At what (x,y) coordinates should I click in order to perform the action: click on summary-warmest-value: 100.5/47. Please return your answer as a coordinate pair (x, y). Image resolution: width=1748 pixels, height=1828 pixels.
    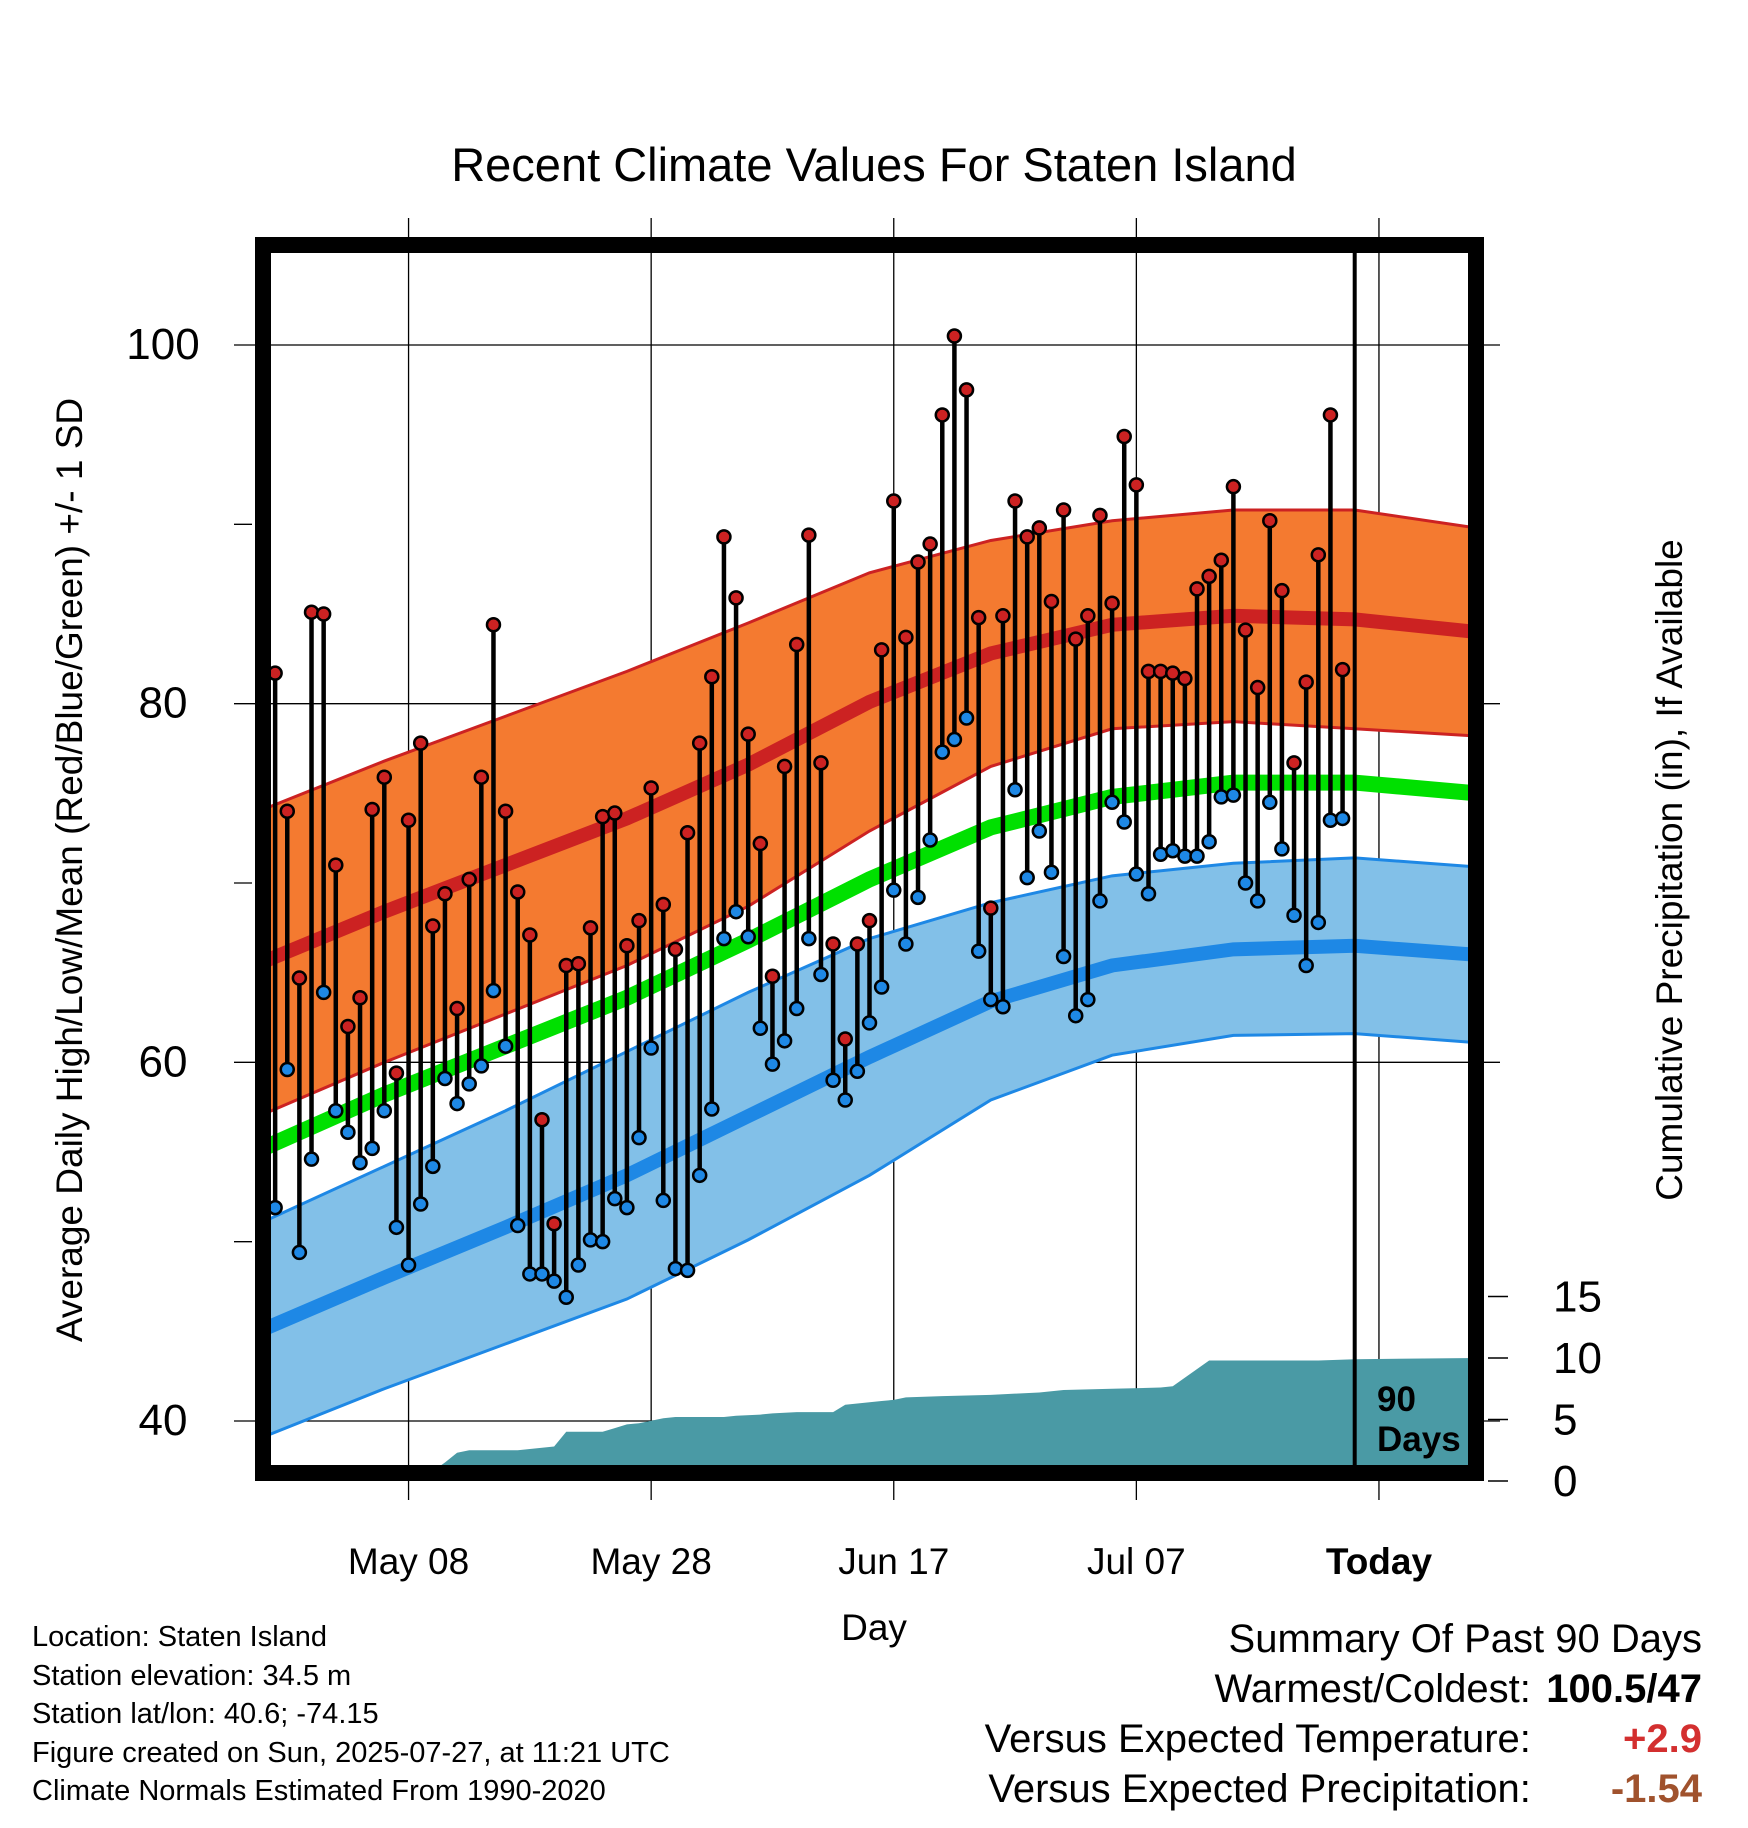
    Looking at the image, I should click on (1624, 1689).